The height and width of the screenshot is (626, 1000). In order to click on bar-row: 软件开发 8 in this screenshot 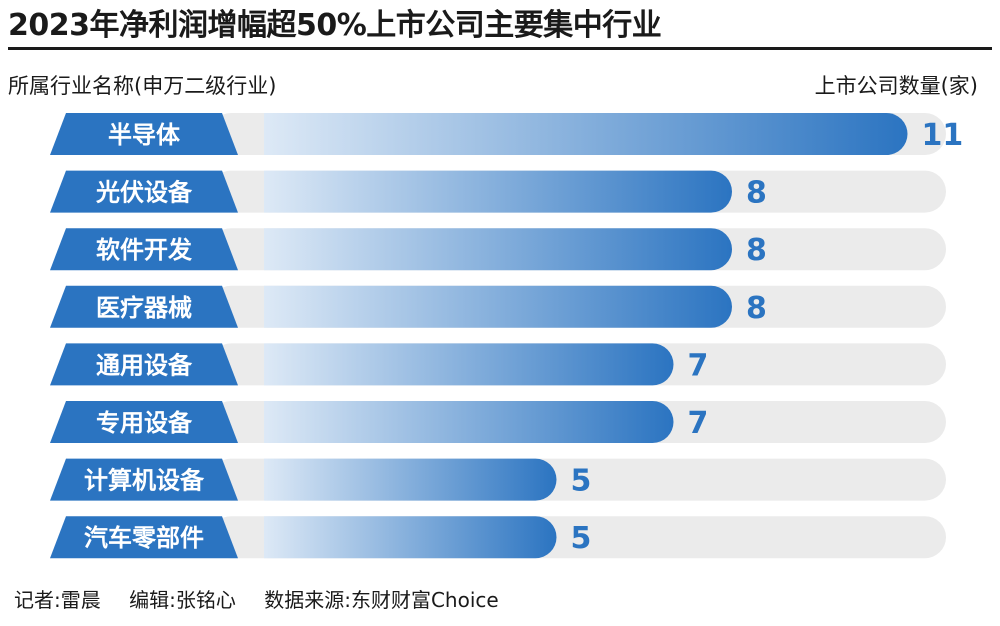, I will do `click(498, 249)`.